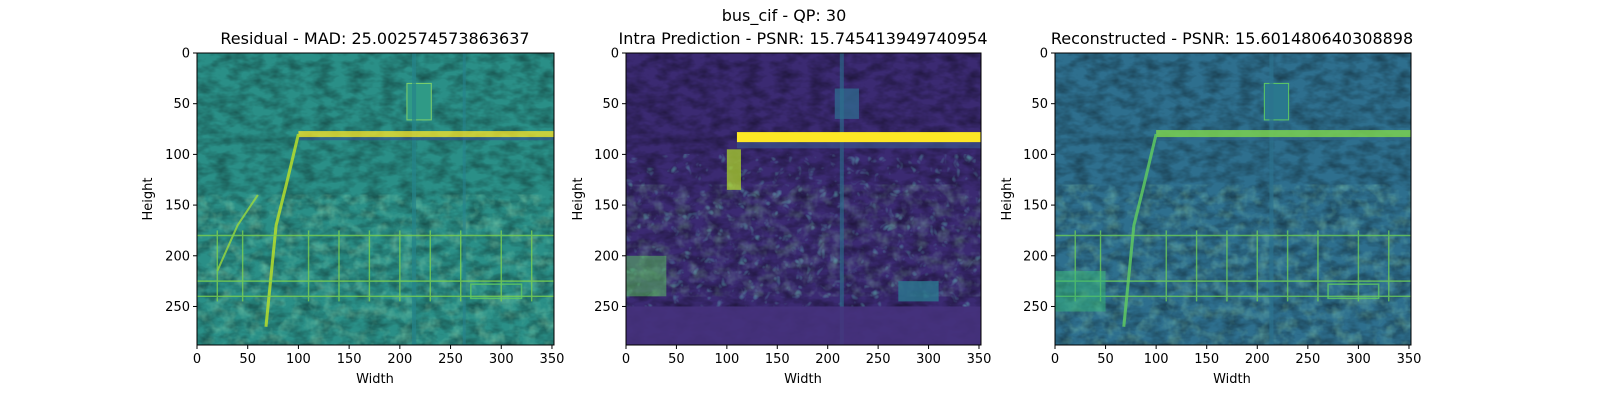  What do you see at coordinates (615, 54) in the screenshot?
I see `intra-prediction-ytick-label: 0` at bounding box center [615, 54].